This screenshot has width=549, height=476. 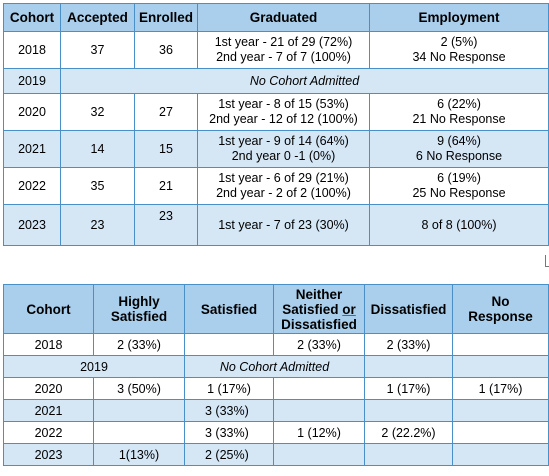 I want to click on resize-corner-mark, so click(x=547, y=261).